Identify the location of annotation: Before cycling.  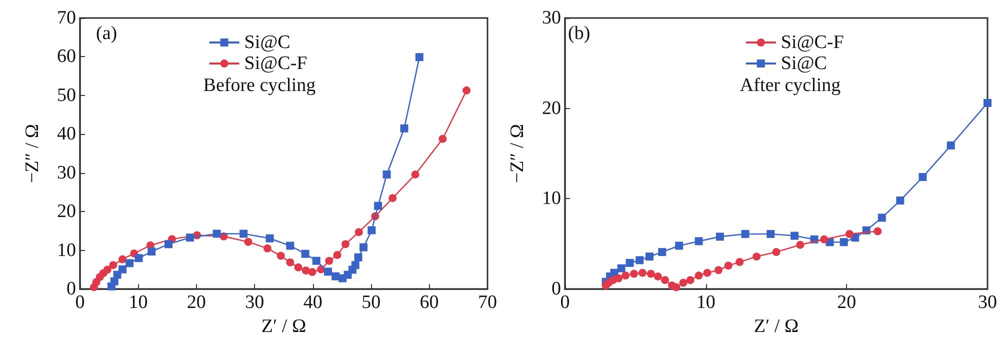
(259, 85).